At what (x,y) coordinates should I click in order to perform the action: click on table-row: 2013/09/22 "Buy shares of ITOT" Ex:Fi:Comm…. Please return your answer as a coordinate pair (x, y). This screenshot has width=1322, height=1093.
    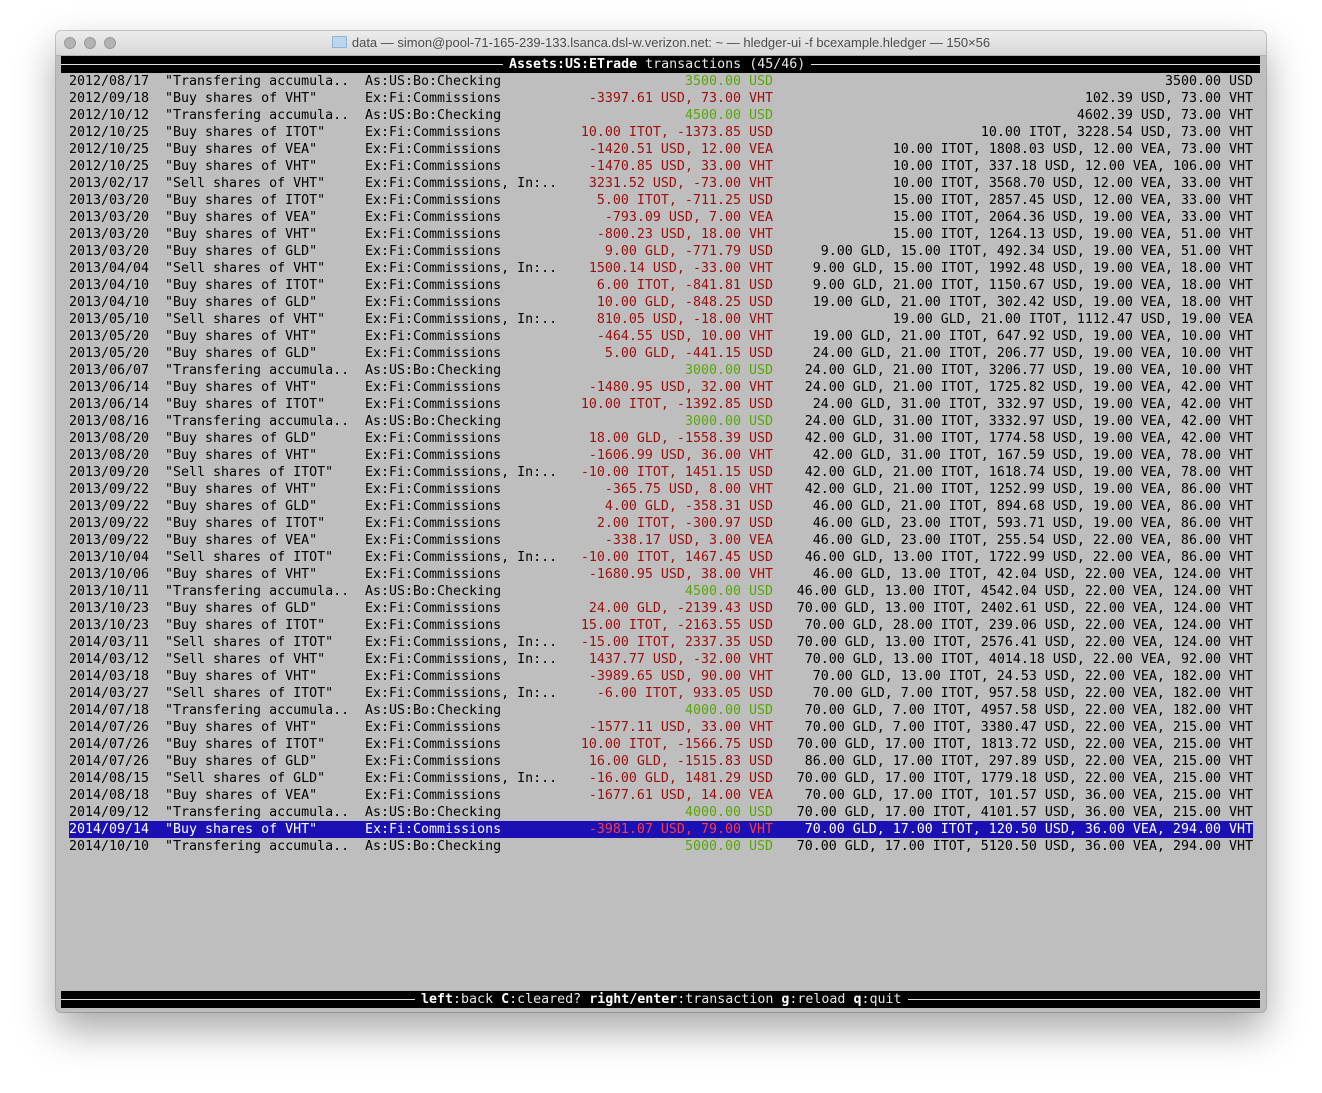
    Looking at the image, I should click on (661, 523).